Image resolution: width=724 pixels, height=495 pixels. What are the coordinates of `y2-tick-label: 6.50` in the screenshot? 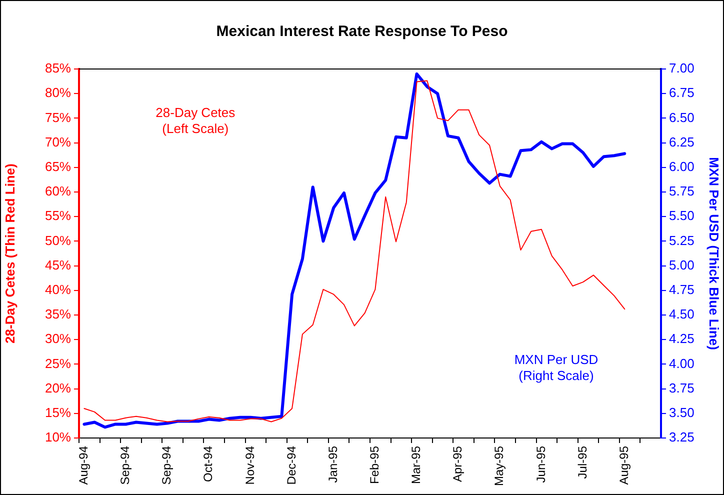 It's located at (681, 117).